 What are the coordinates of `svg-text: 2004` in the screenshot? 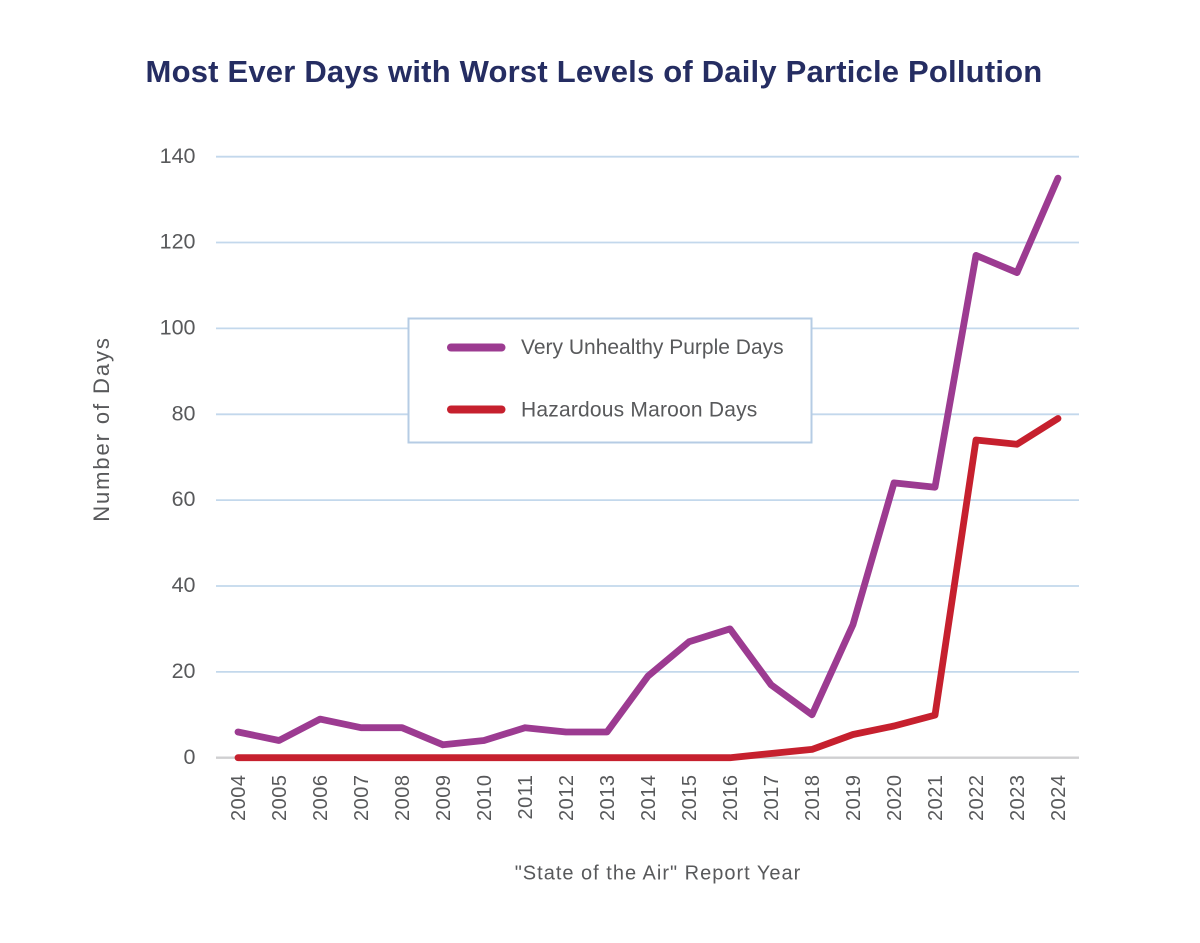 It's located at (239, 798).